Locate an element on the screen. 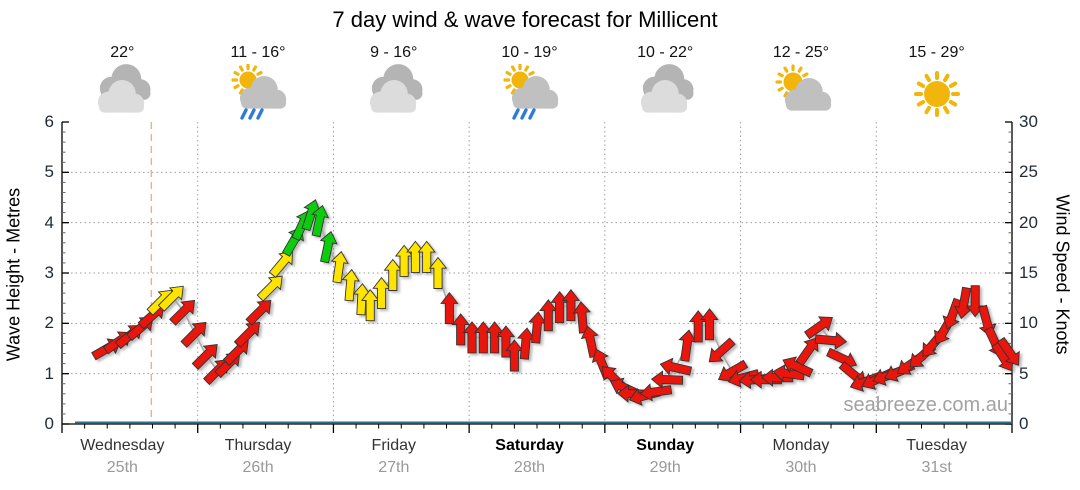  day-temp-range: 11 - 16° is located at coordinates (258, 52).